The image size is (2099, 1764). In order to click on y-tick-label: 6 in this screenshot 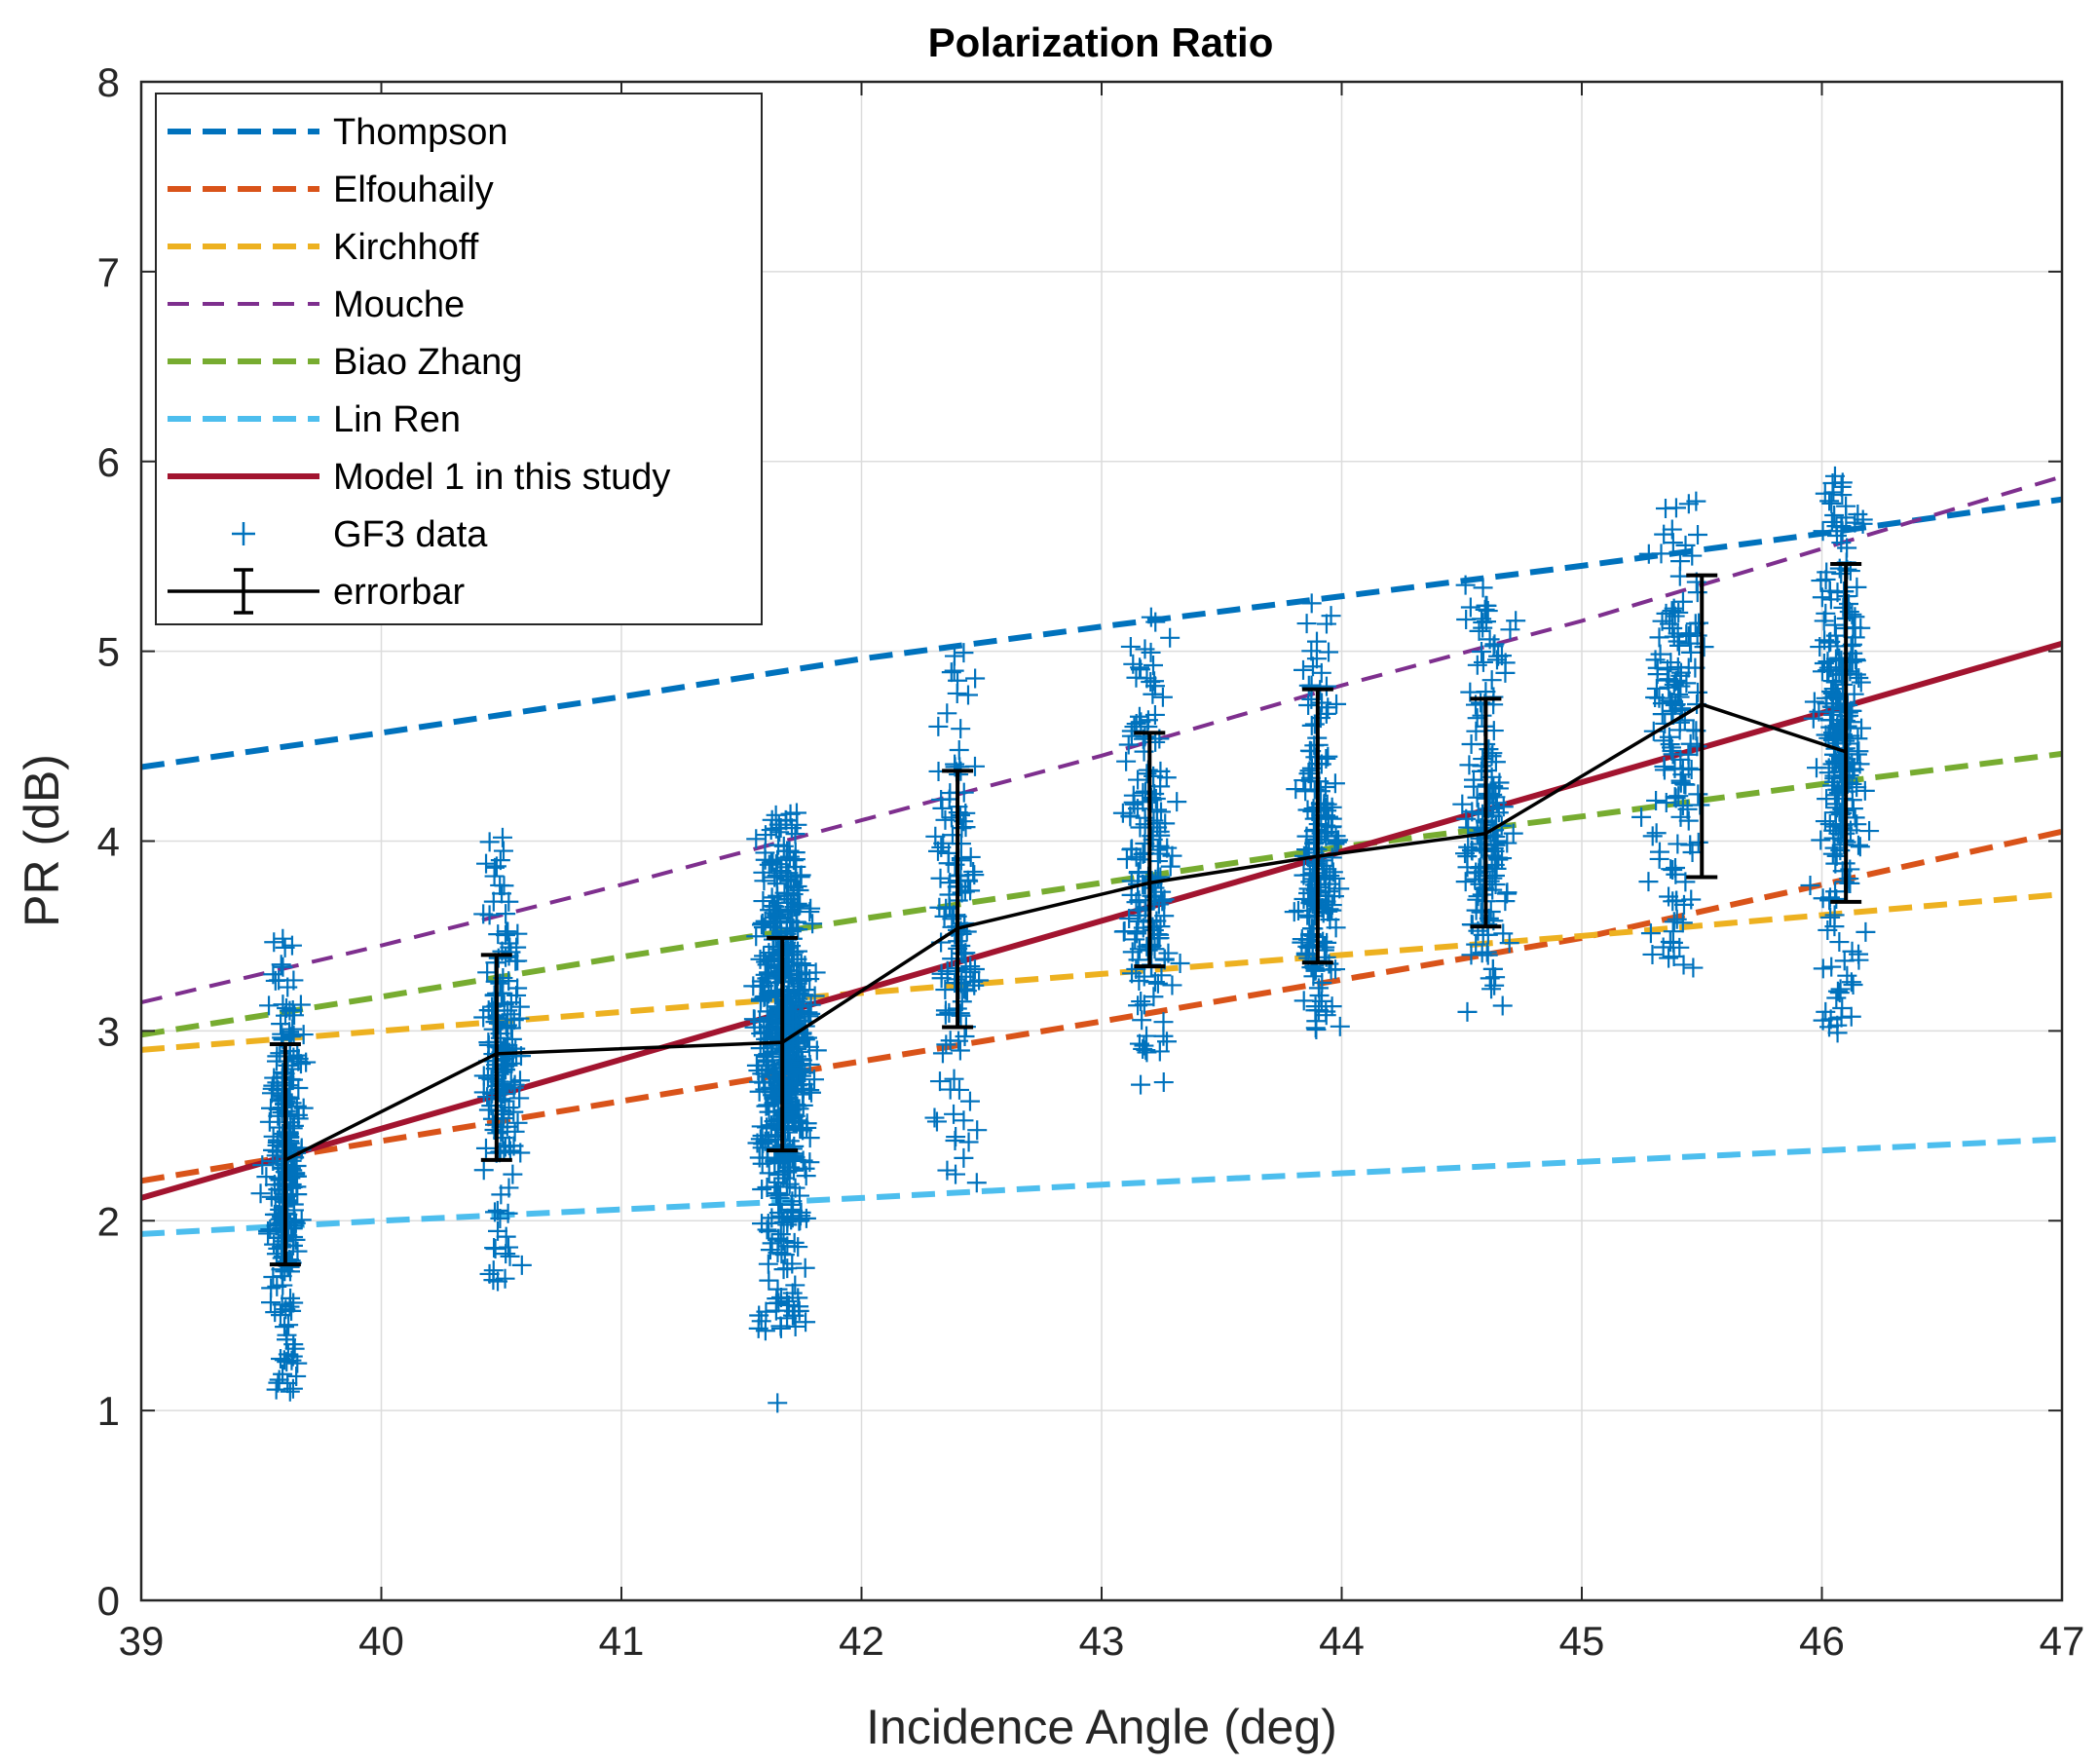, I will do `click(108, 462)`.